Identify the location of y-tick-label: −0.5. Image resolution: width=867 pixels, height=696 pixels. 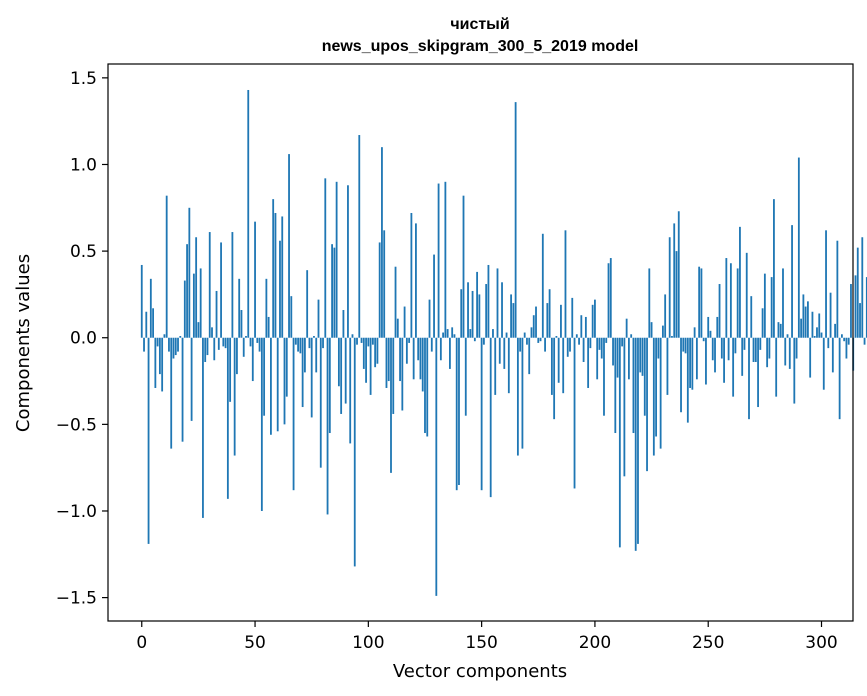
(76, 425).